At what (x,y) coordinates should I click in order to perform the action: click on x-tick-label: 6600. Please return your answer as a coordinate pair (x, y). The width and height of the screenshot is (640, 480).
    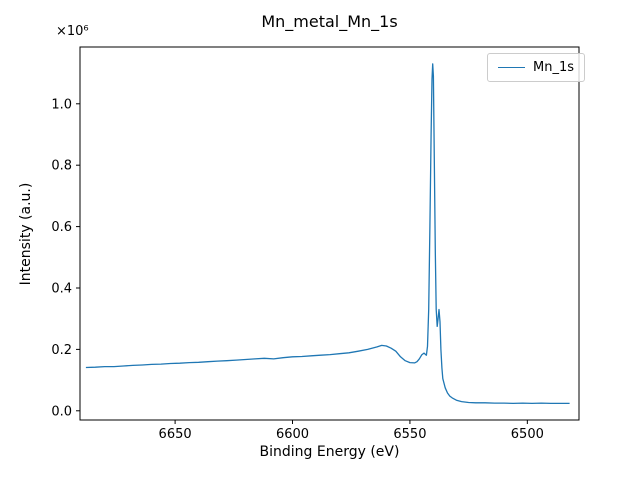
    Looking at the image, I should click on (292, 434).